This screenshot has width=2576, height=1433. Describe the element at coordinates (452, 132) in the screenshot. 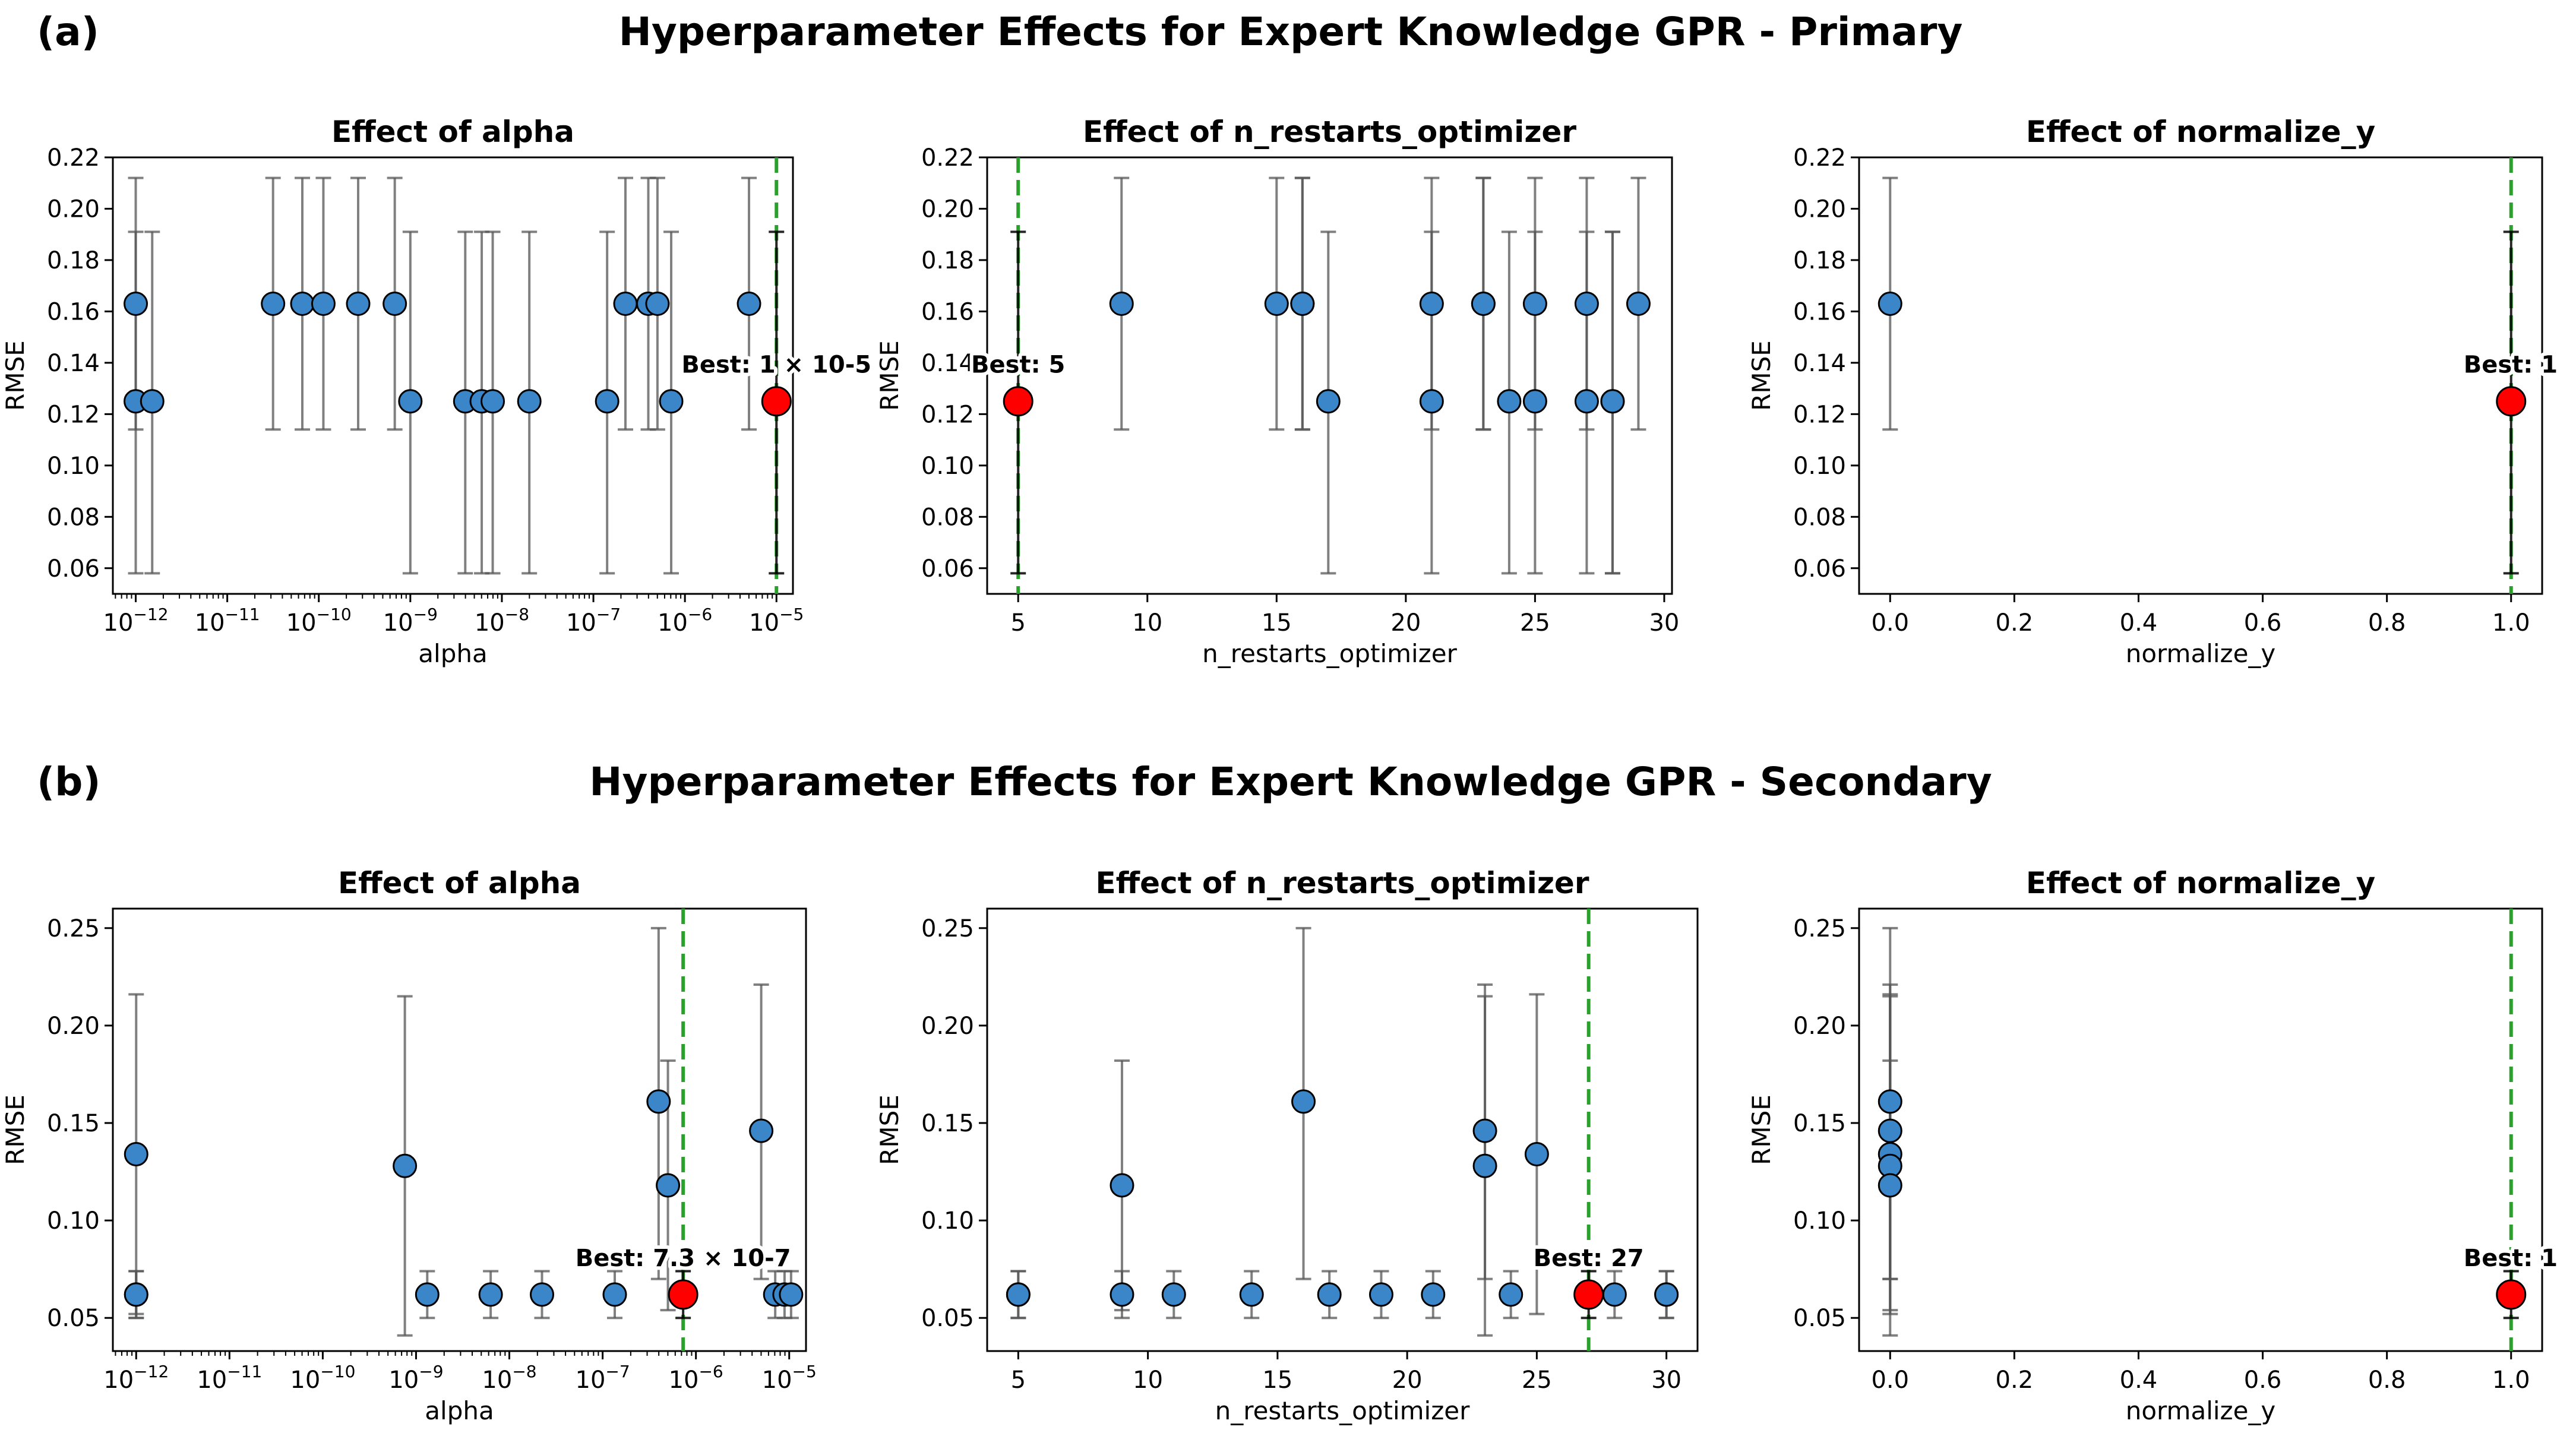

I see `chart-title: Effect of alpha` at that location.